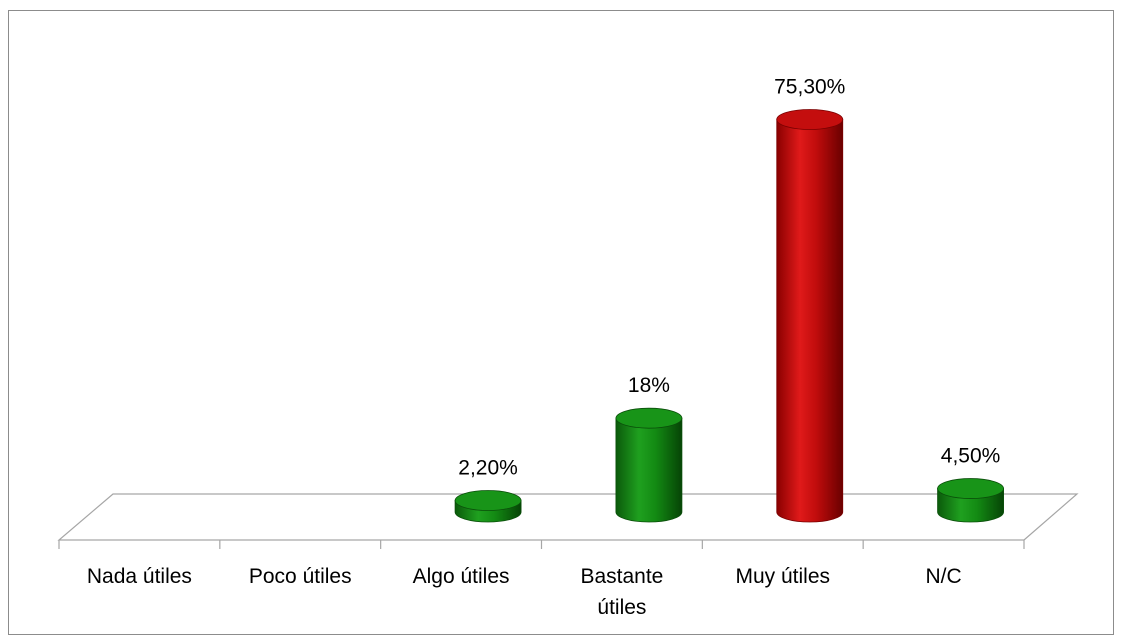  I want to click on category-label: Muy útiles, so click(782, 576).